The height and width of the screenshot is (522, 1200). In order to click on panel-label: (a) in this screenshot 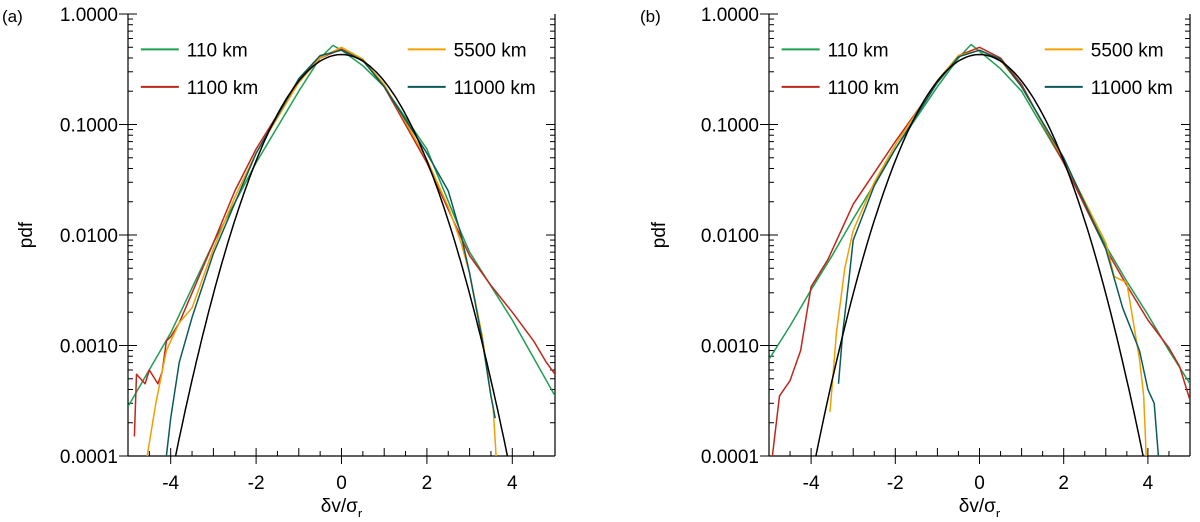, I will do `click(12, 16)`.